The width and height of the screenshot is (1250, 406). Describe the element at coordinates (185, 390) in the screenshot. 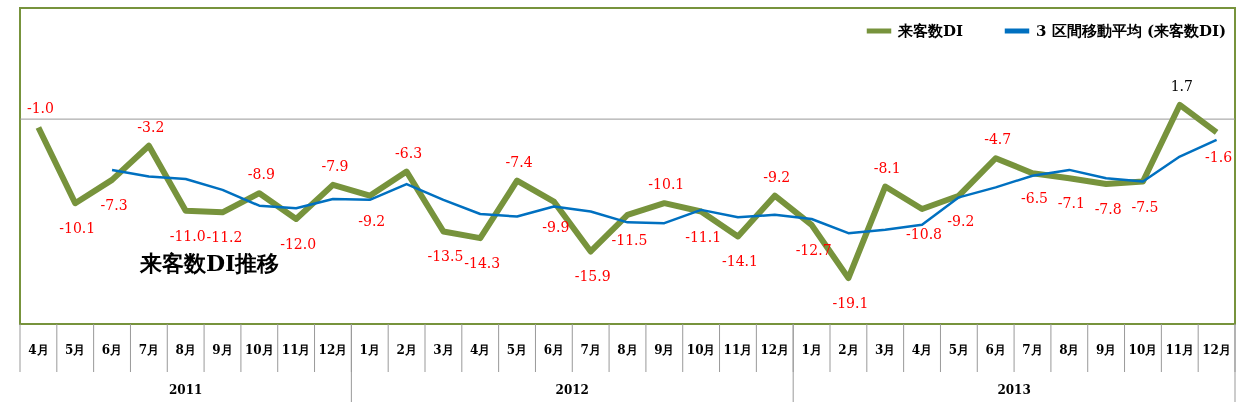

I see `text: 2011` at that location.